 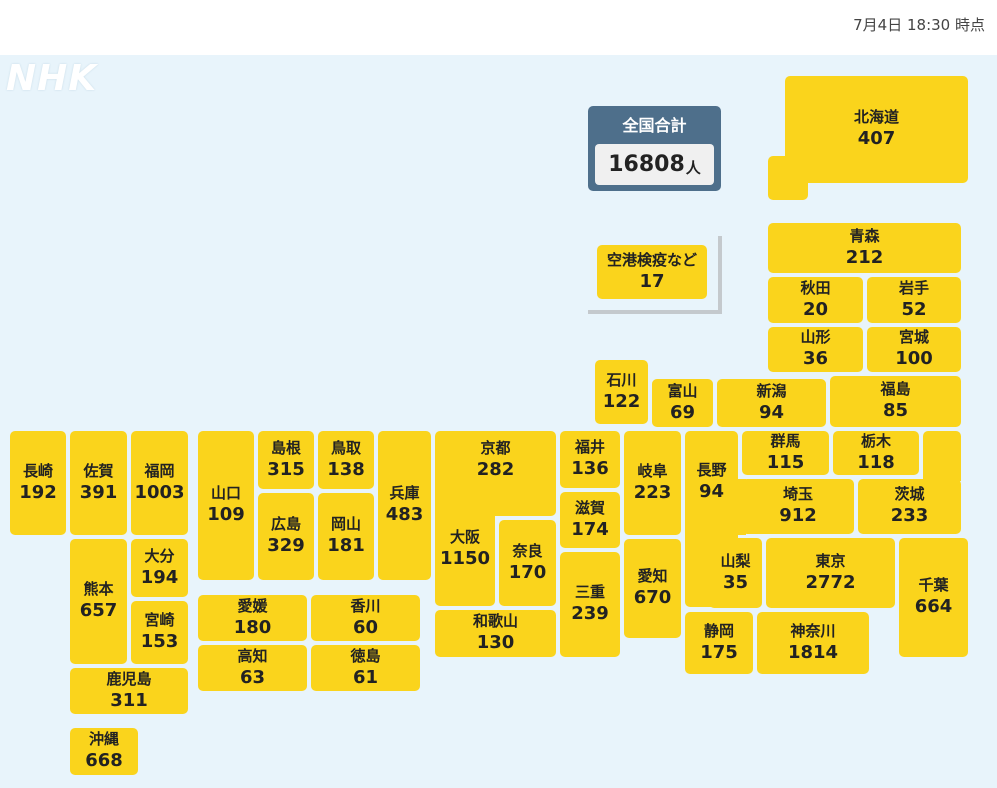 What do you see at coordinates (876, 462) in the screenshot?
I see `tile-tochigi-count: 118` at bounding box center [876, 462].